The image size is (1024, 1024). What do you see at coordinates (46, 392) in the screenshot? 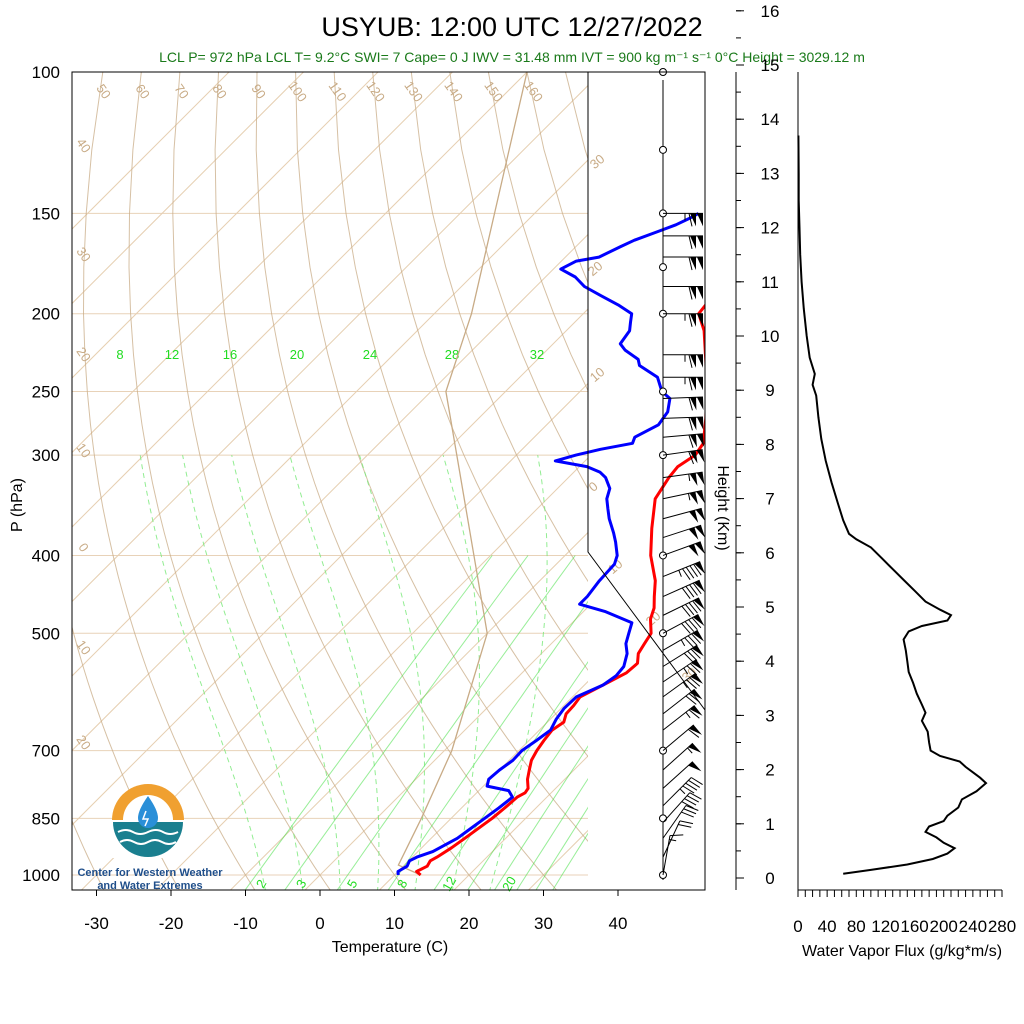
I see `pressure-tick-label: 250` at bounding box center [46, 392].